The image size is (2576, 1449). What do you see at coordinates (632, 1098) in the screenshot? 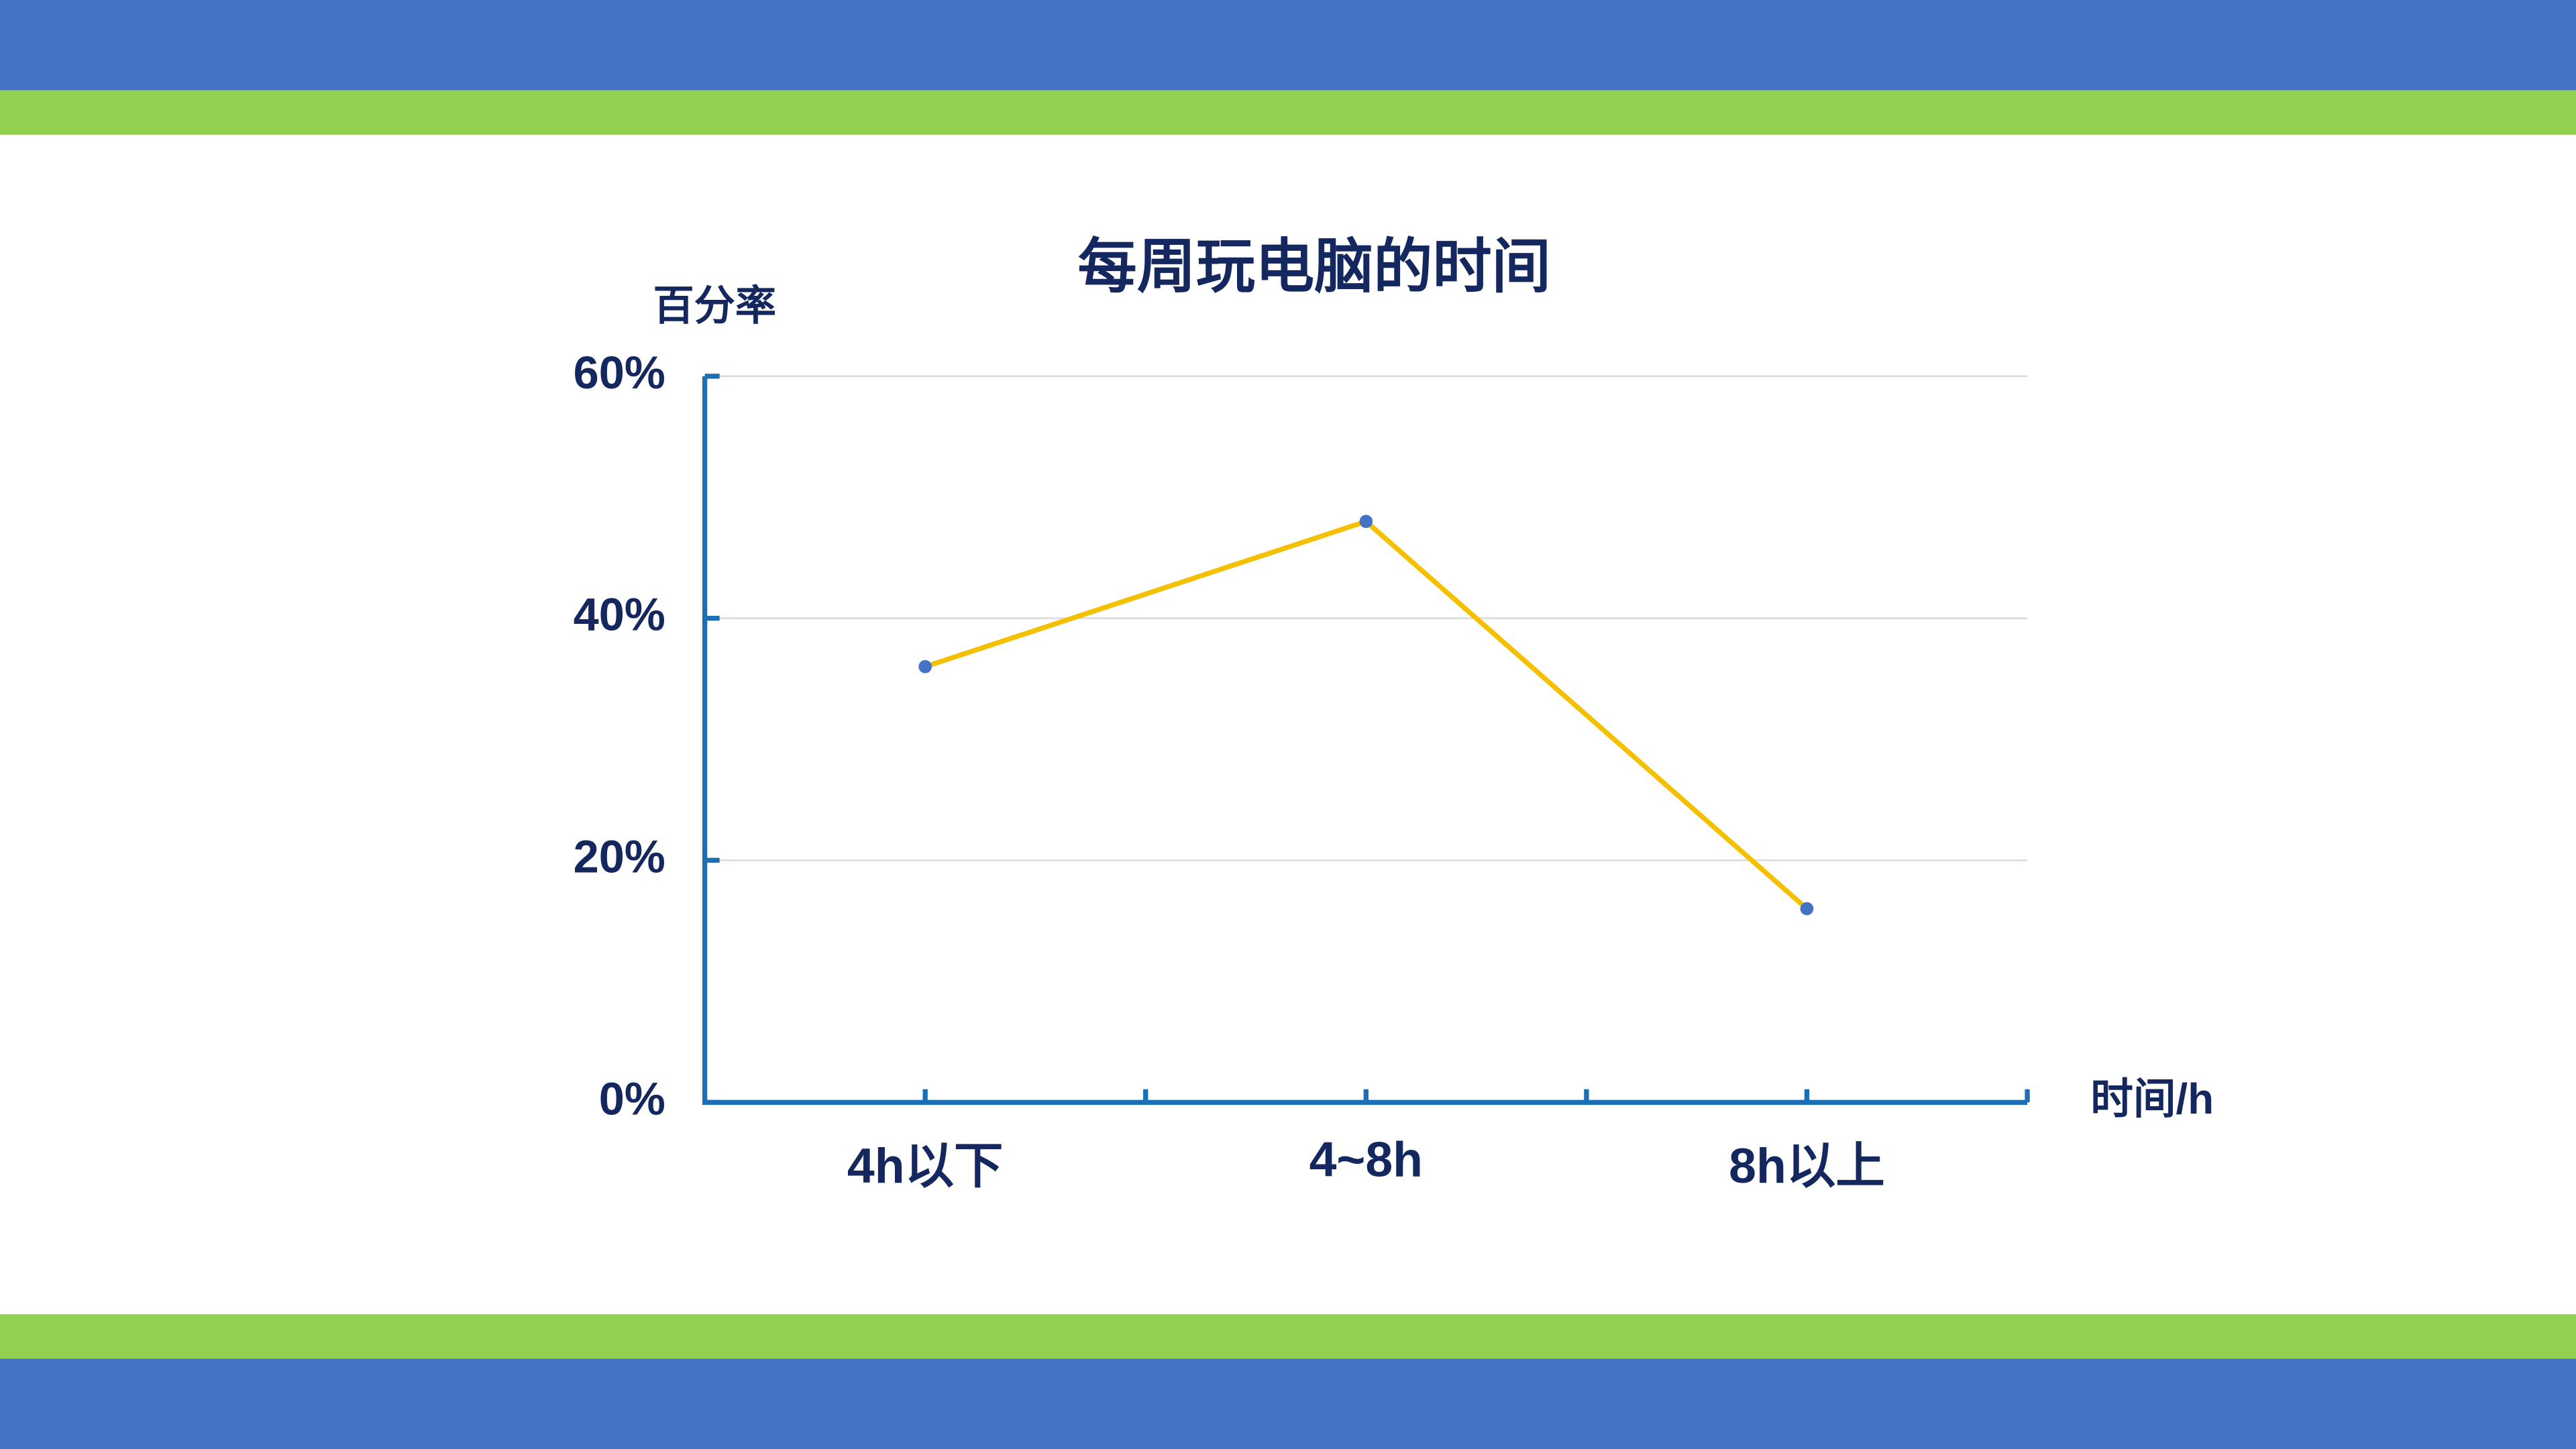
I see `y-tick-label: 0%` at bounding box center [632, 1098].